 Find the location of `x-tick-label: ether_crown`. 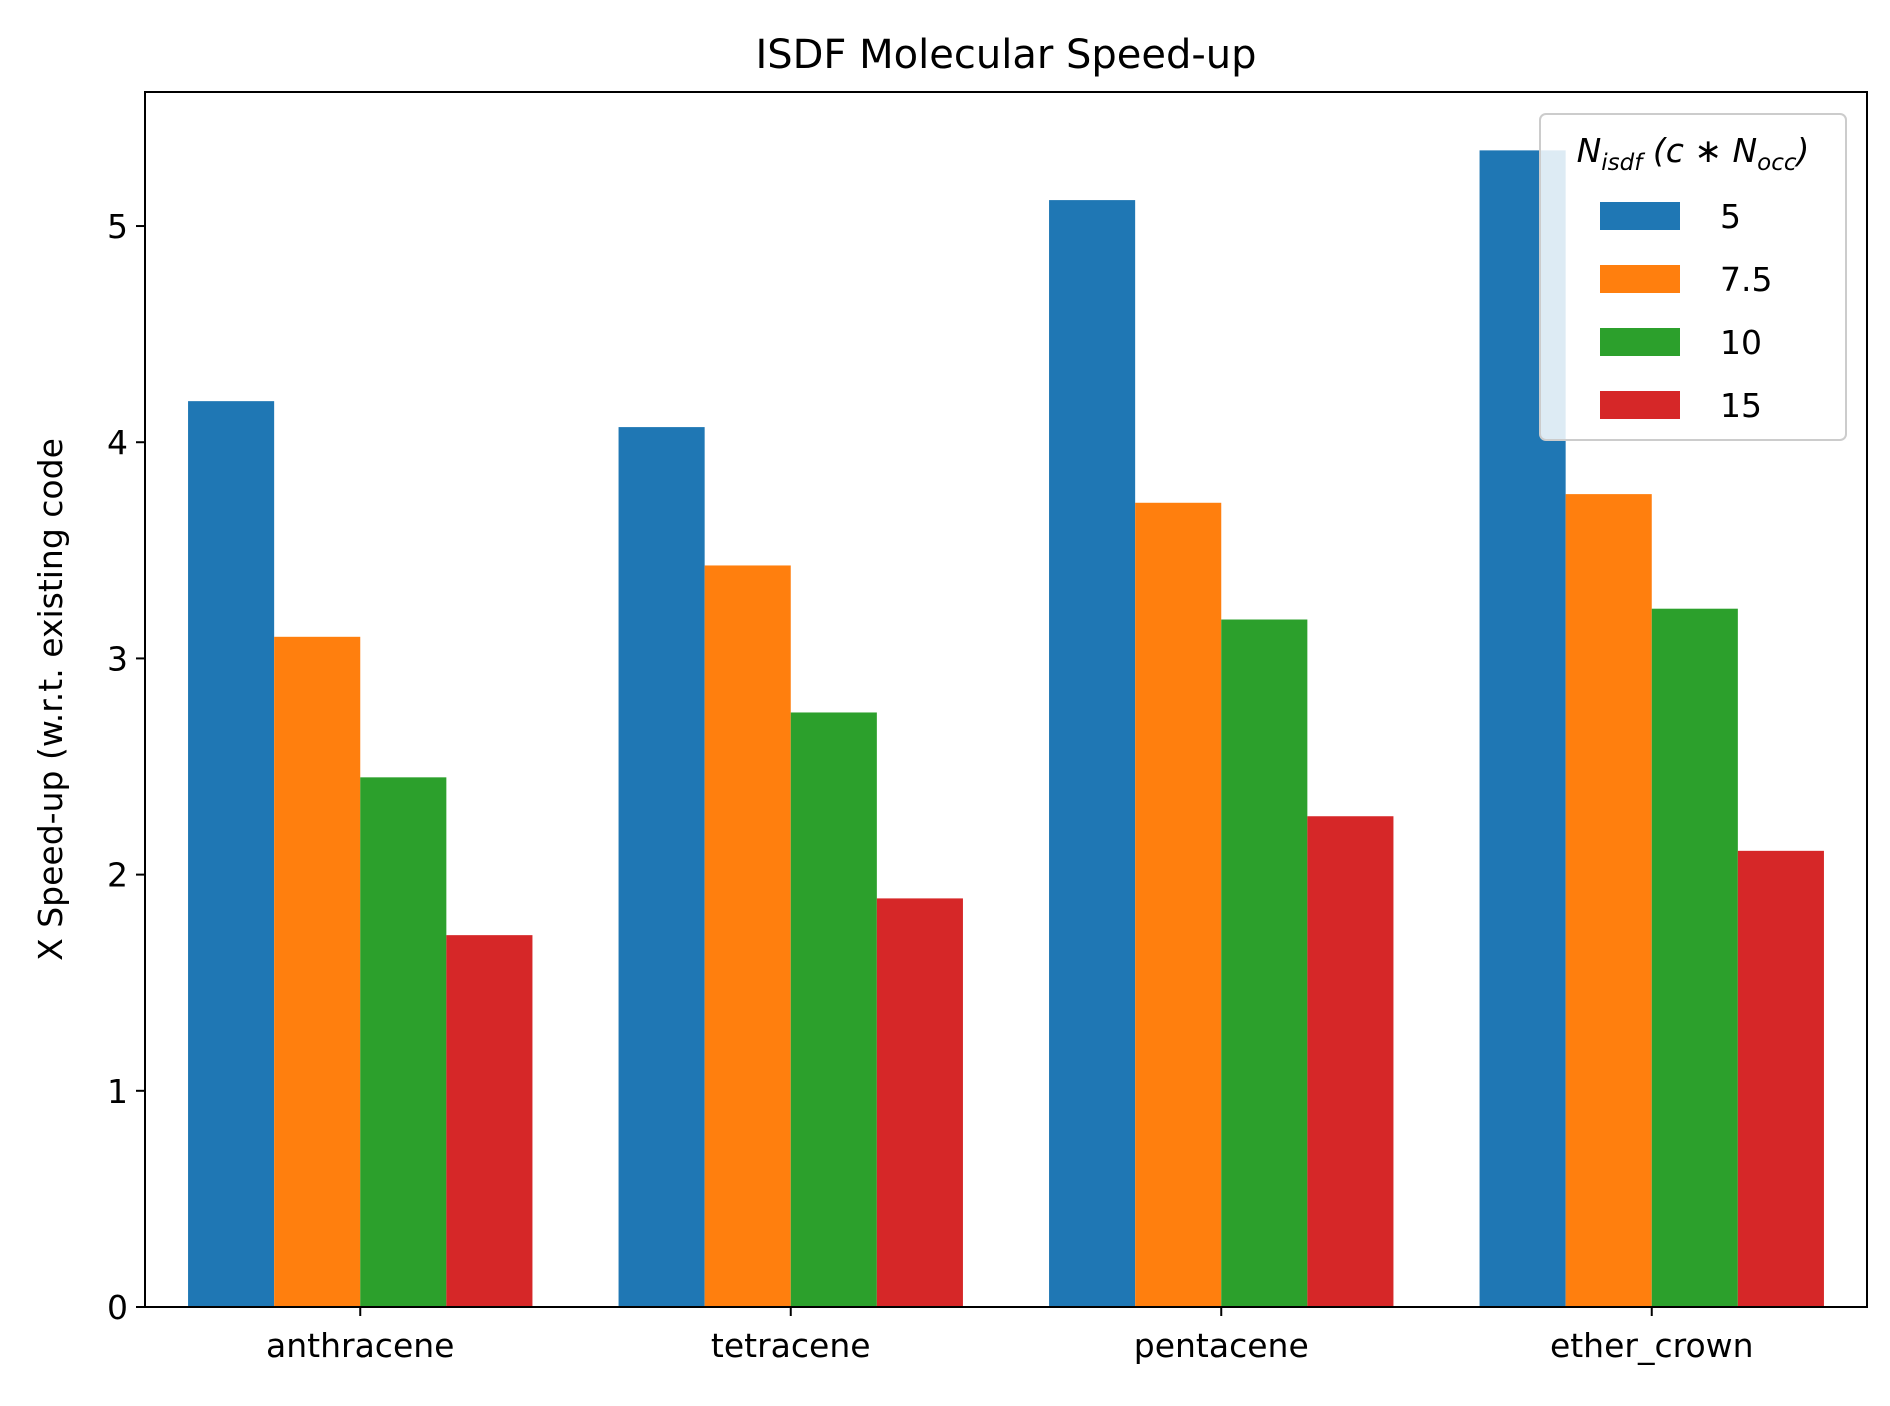

x-tick-label: ether_crown is located at coordinates (1652, 1345).